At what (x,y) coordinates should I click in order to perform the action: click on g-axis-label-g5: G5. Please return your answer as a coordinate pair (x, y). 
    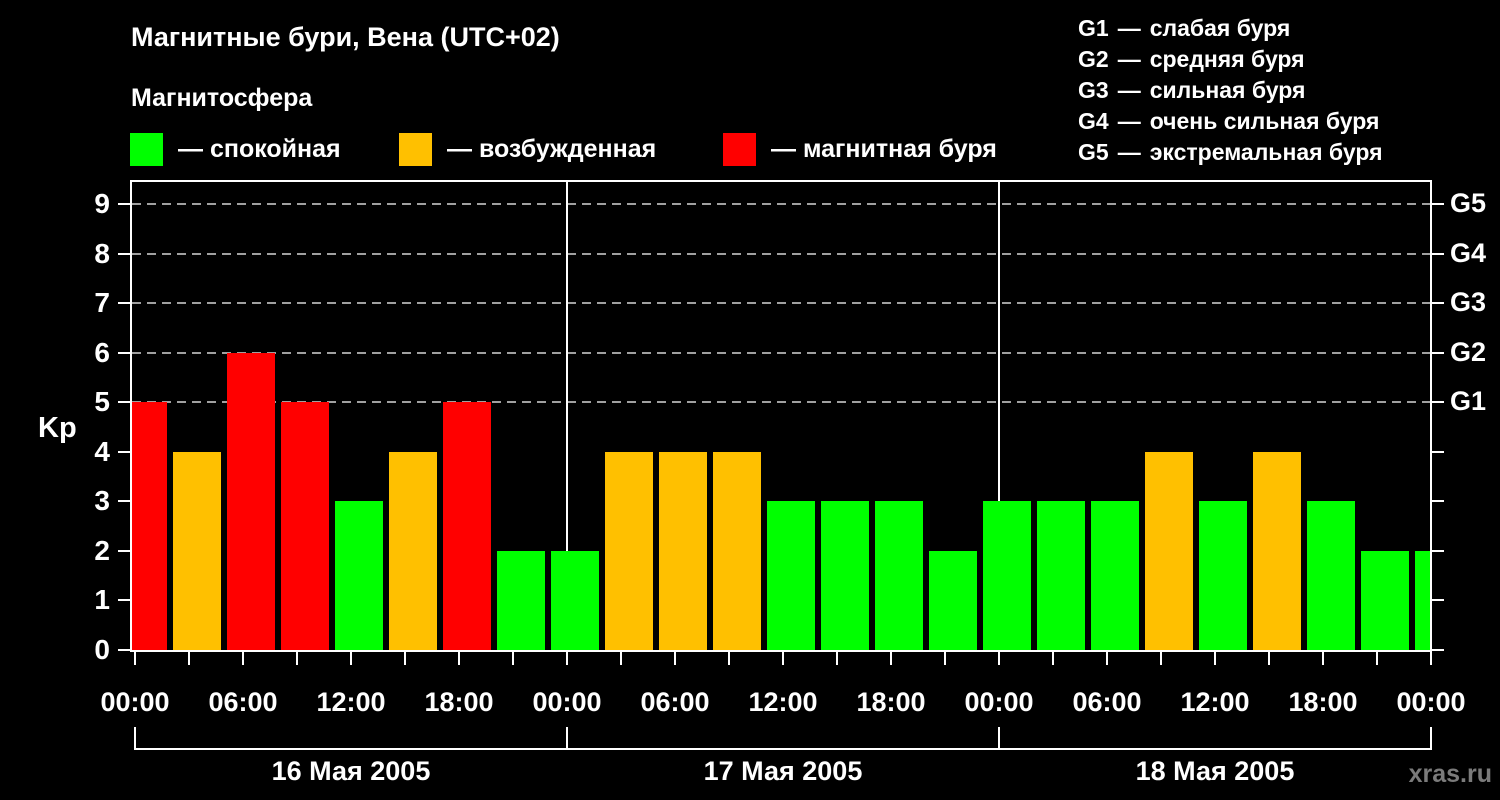
    Looking at the image, I should click on (1468, 202).